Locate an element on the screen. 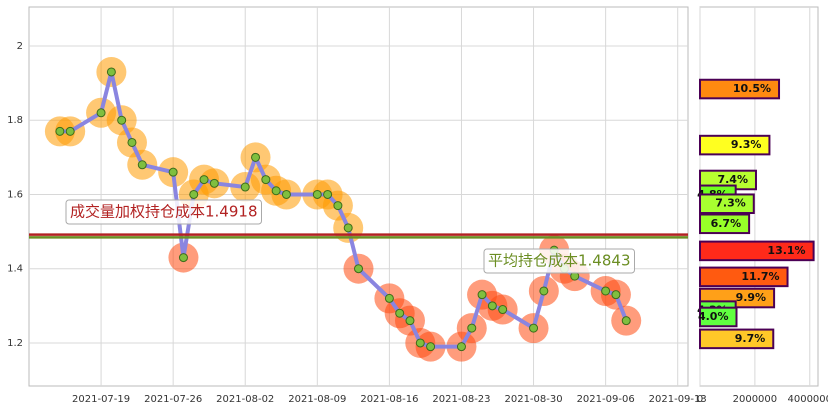  y-tick-label: 2 is located at coordinates (20, 46).